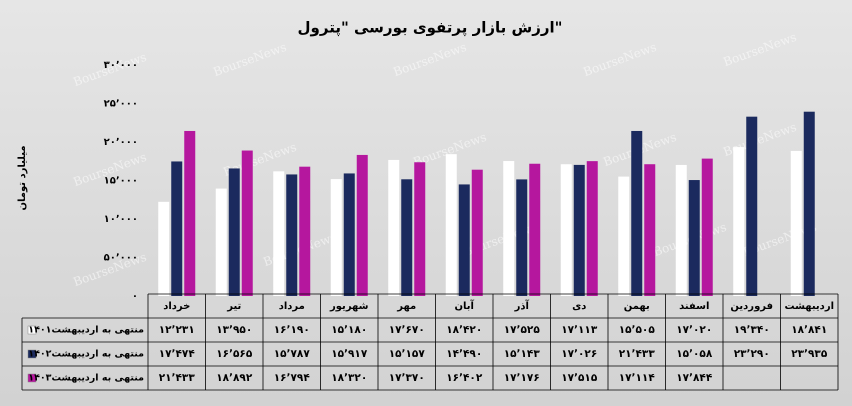  What do you see at coordinates (694, 330) in the screenshot?
I see `table-cell: ۱۷٬۰۲۰` at bounding box center [694, 330].